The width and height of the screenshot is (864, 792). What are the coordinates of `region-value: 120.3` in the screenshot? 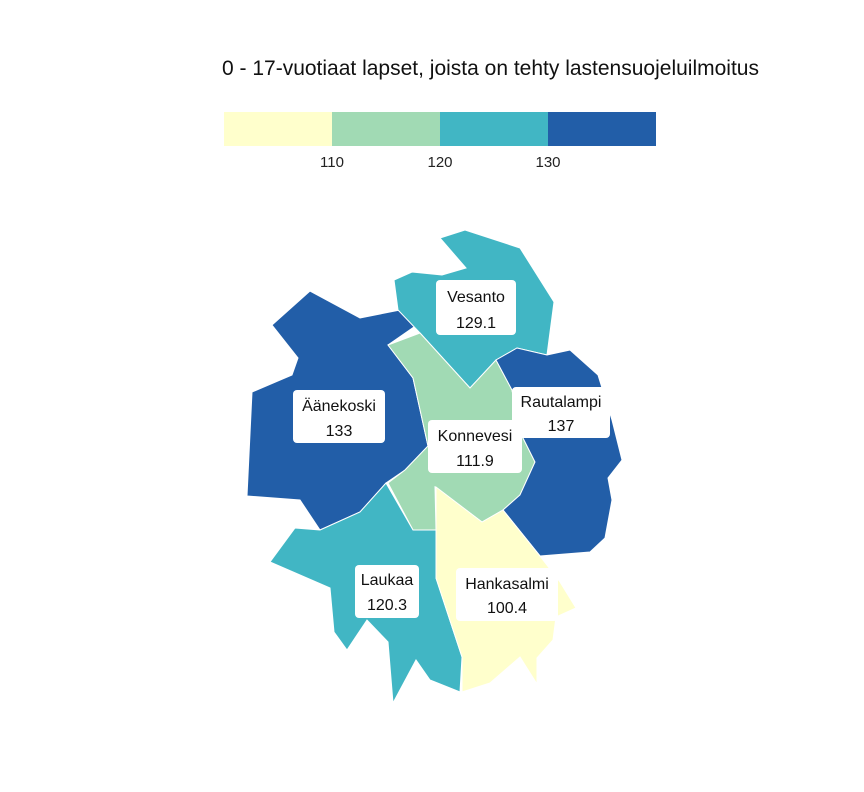 It's located at (387, 605).